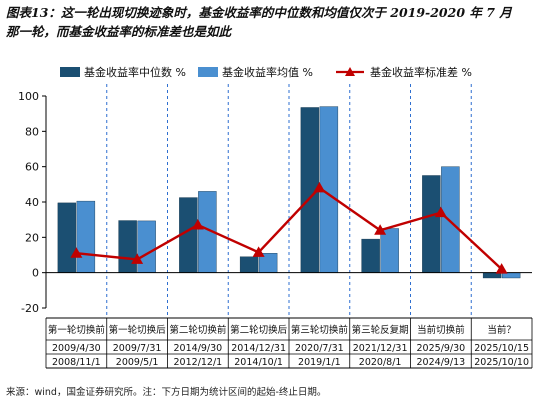  Describe the element at coordinates (135, 72) in the screenshot. I see `legend-label-0: 基金收益率中位数 %` at that location.